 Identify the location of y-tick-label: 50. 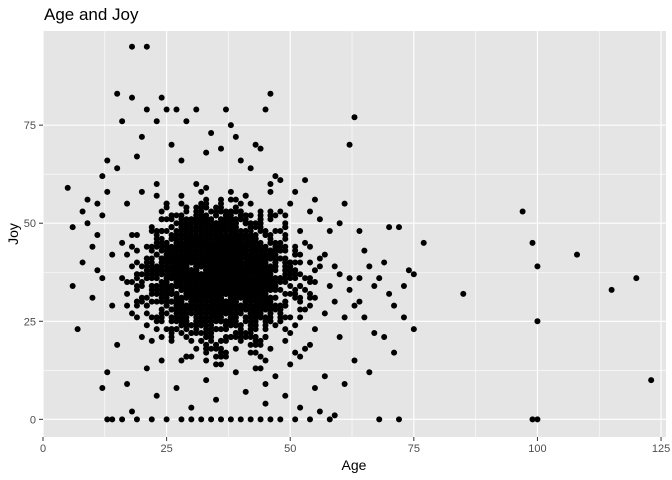
(30, 224).